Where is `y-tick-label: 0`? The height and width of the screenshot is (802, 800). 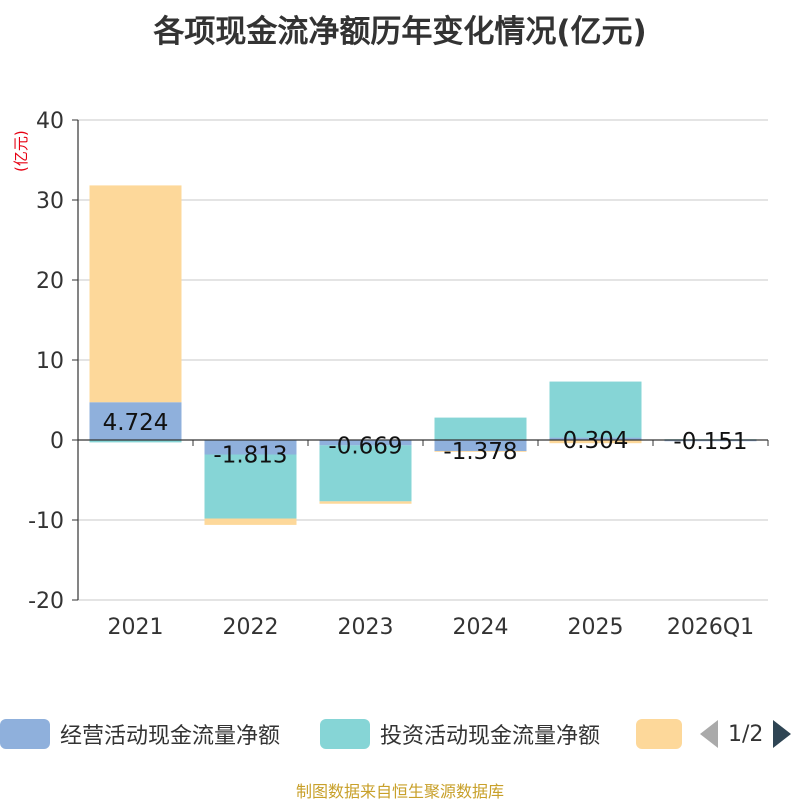 y-tick-label: 0 is located at coordinates (57, 441).